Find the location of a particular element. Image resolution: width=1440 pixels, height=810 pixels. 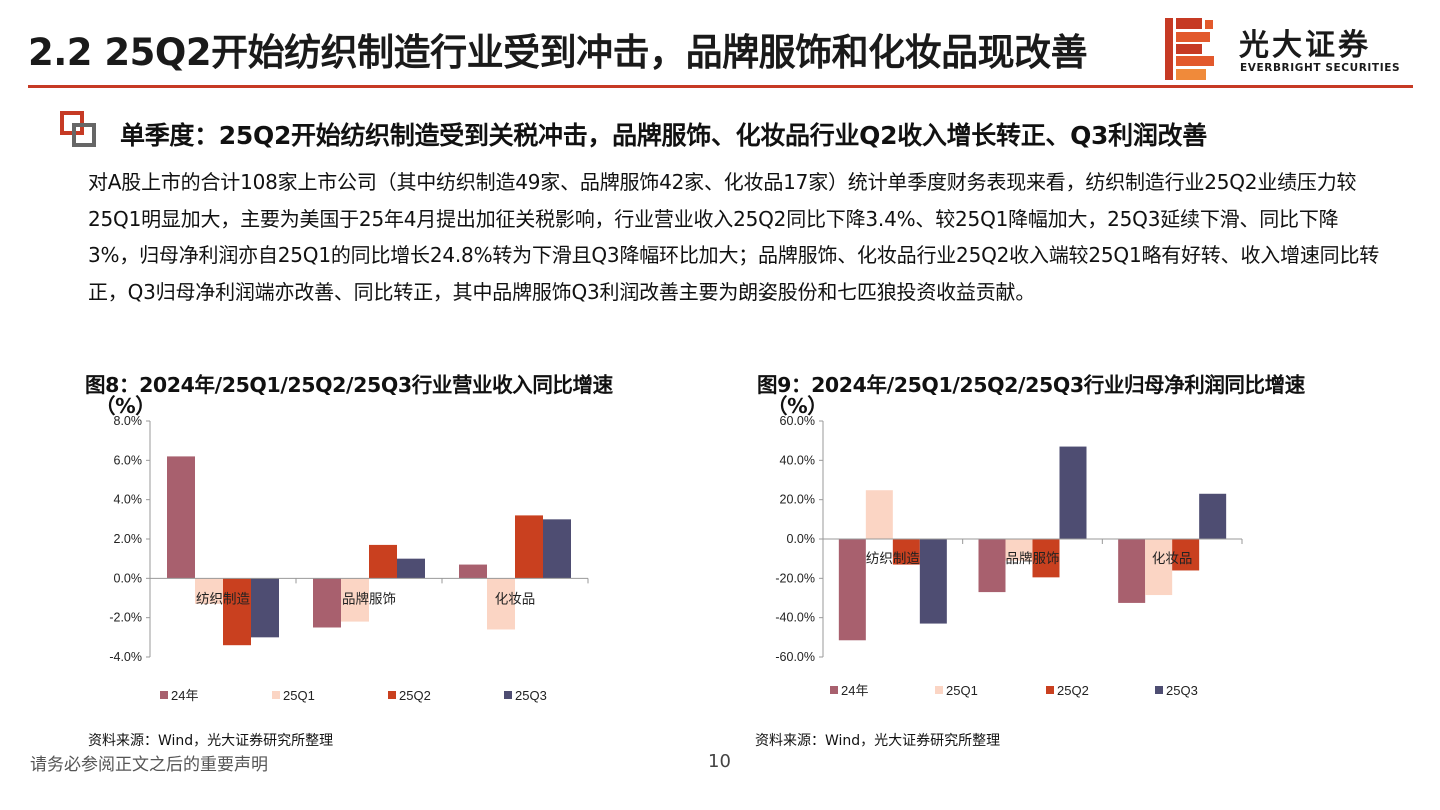

chart1-category-label: 品牌服饰 is located at coordinates (369, 598).